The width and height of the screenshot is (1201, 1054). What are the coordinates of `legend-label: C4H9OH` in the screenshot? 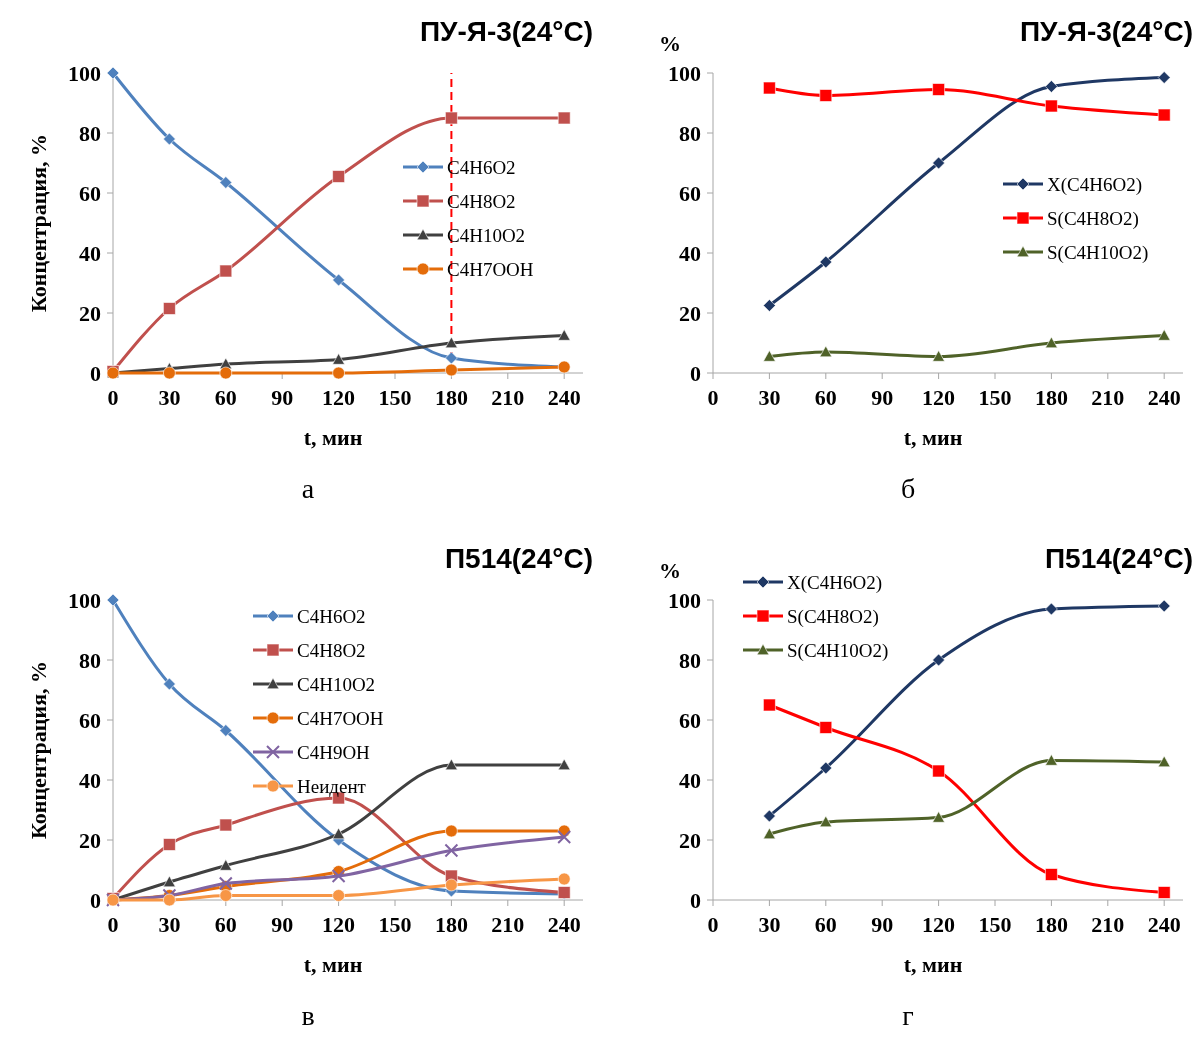 It's located at (334, 752).